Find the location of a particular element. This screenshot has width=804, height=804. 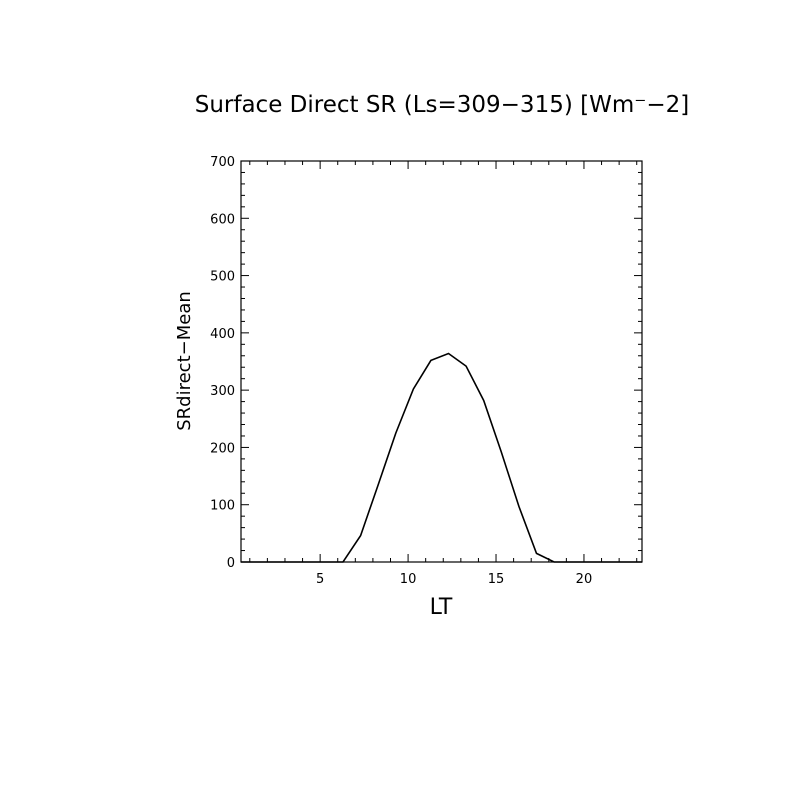

y-tick-label: 700 is located at coordinates (222, 162).